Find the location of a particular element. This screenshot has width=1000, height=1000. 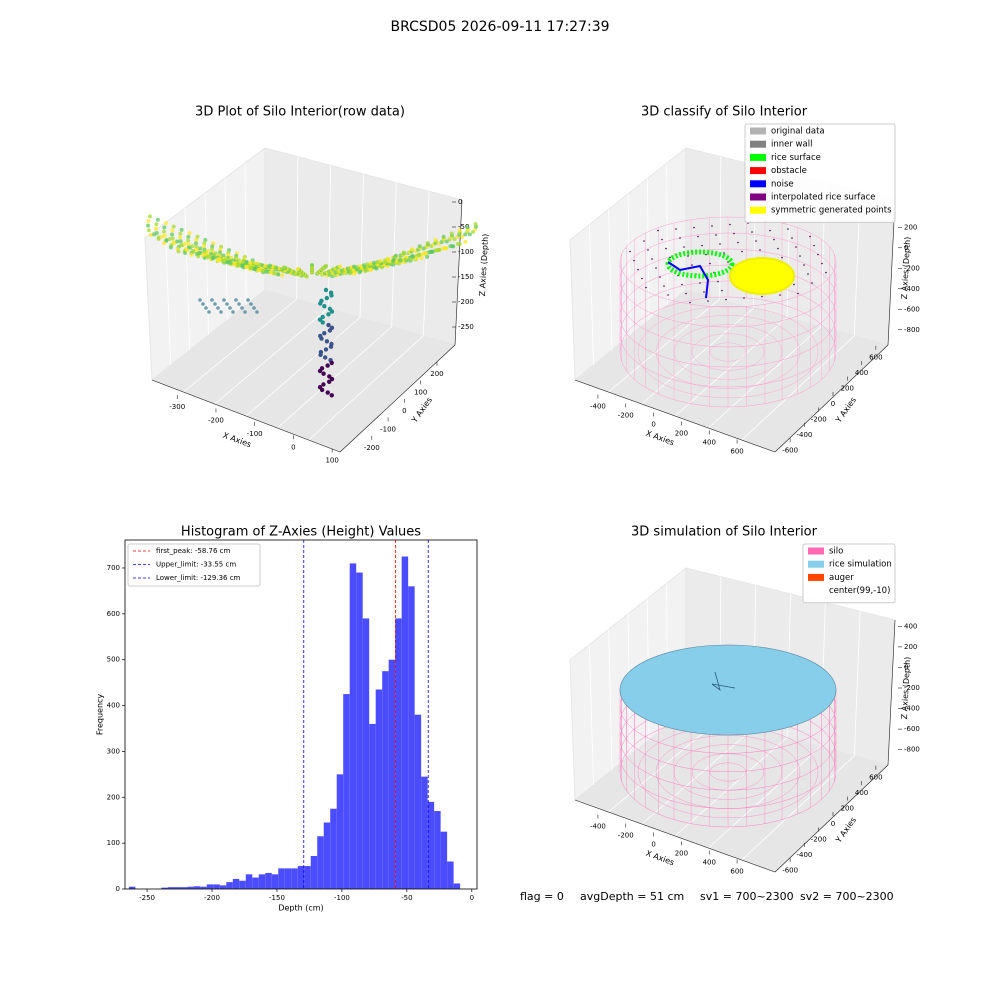

x-tick-label: -300 is located at coordinates (177, 407).